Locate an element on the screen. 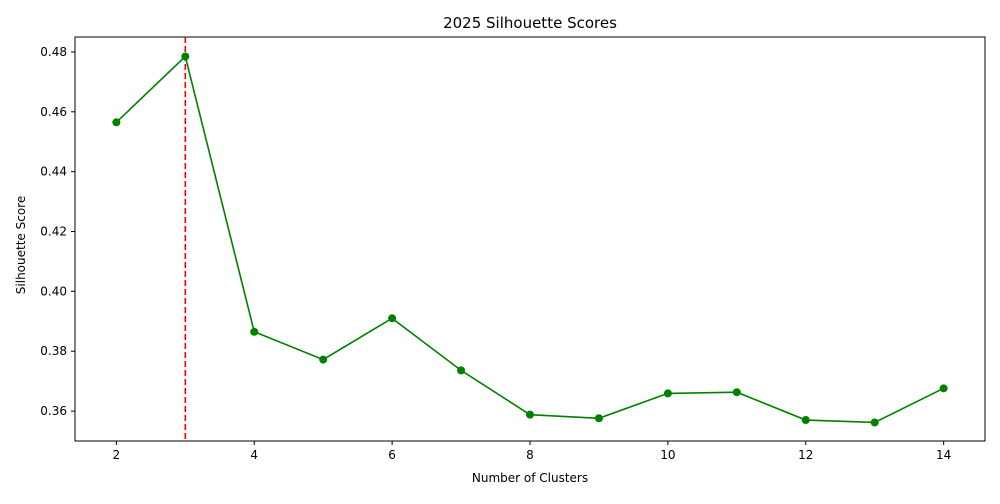  y-tick-label: 0.40 is located at coordinates (53, 291).